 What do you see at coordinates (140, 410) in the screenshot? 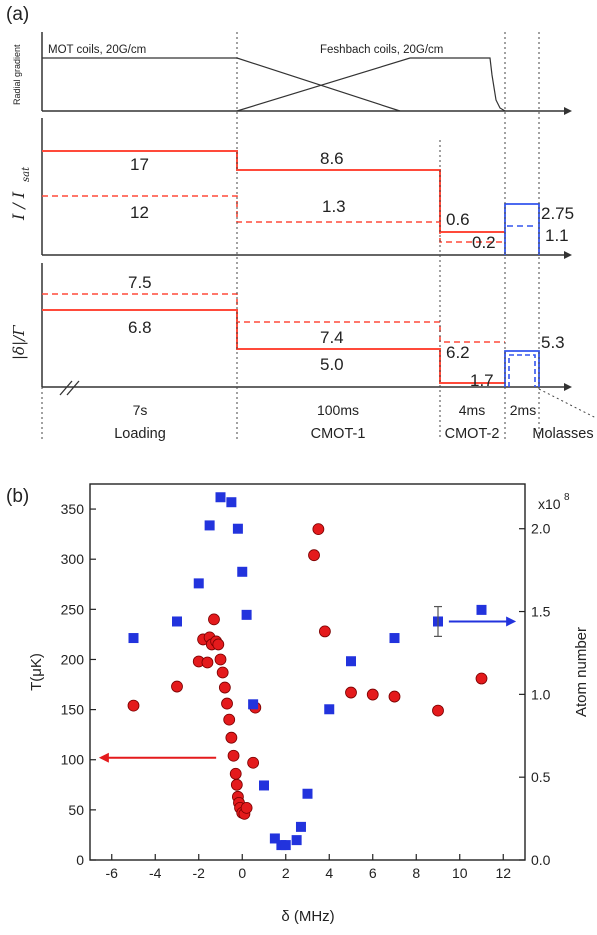
I see `phase-duration-label: 7s` at bounding box center [140, 410].